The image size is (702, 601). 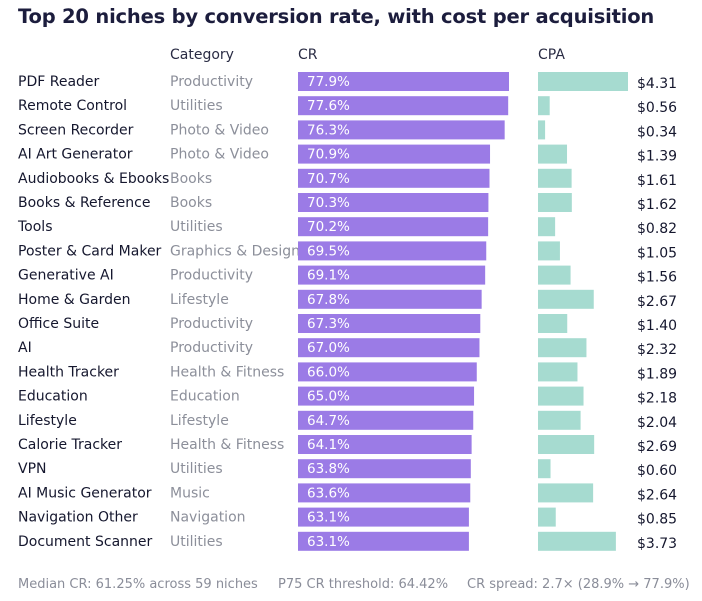 What do you see at coordinates (657, 520) in the screenshot?
I see `cpa-value-label: $0.85` at bounding box center [657, 520].